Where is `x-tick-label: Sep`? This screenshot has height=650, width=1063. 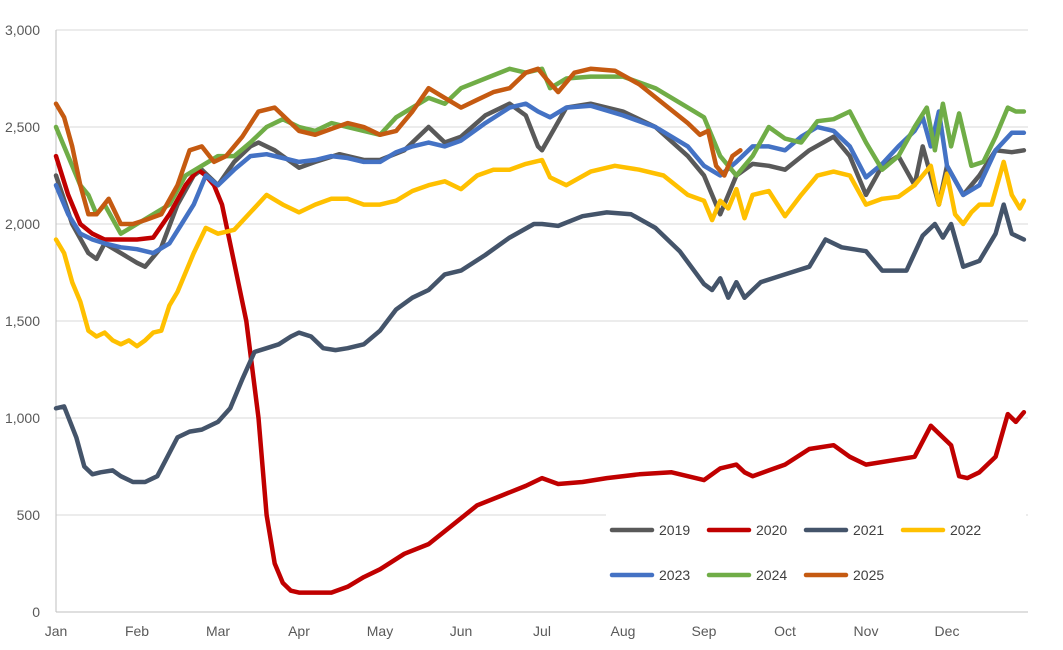 x-tick-label: Sep is located at coordinates (704, 631).